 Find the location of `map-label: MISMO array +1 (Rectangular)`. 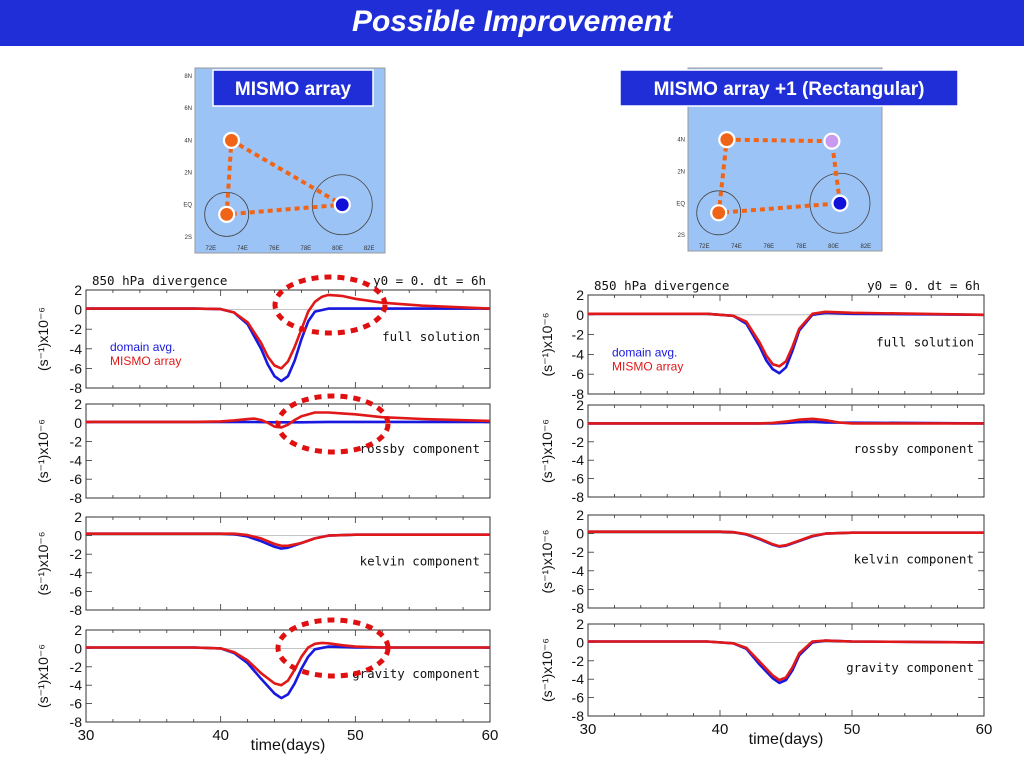

map-label: MISMO array +1 (Rectangular) is located at coordinates (789, 89).